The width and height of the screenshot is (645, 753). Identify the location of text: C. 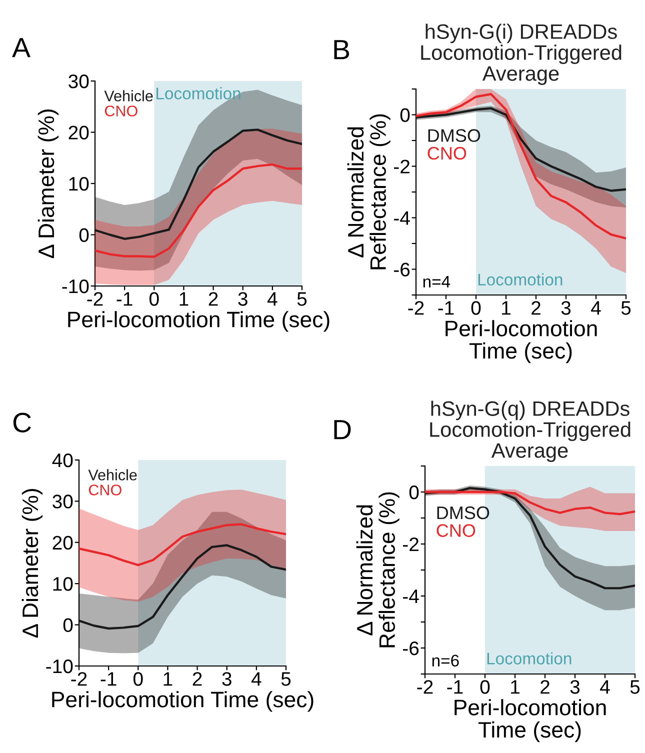
(22, 422).